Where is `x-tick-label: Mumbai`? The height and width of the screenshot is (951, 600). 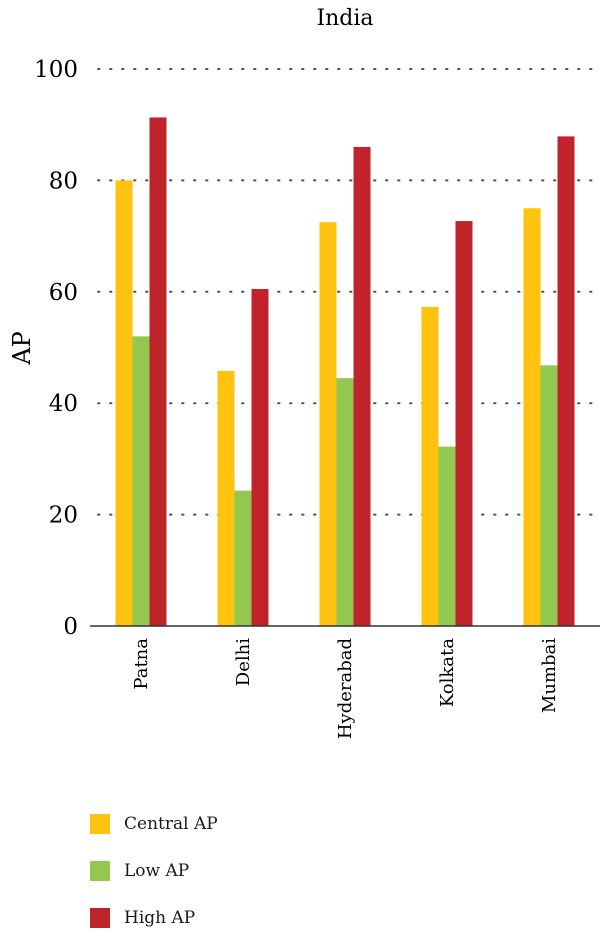 x-tick-label: Mumbai is located at coordinates (549, 675).